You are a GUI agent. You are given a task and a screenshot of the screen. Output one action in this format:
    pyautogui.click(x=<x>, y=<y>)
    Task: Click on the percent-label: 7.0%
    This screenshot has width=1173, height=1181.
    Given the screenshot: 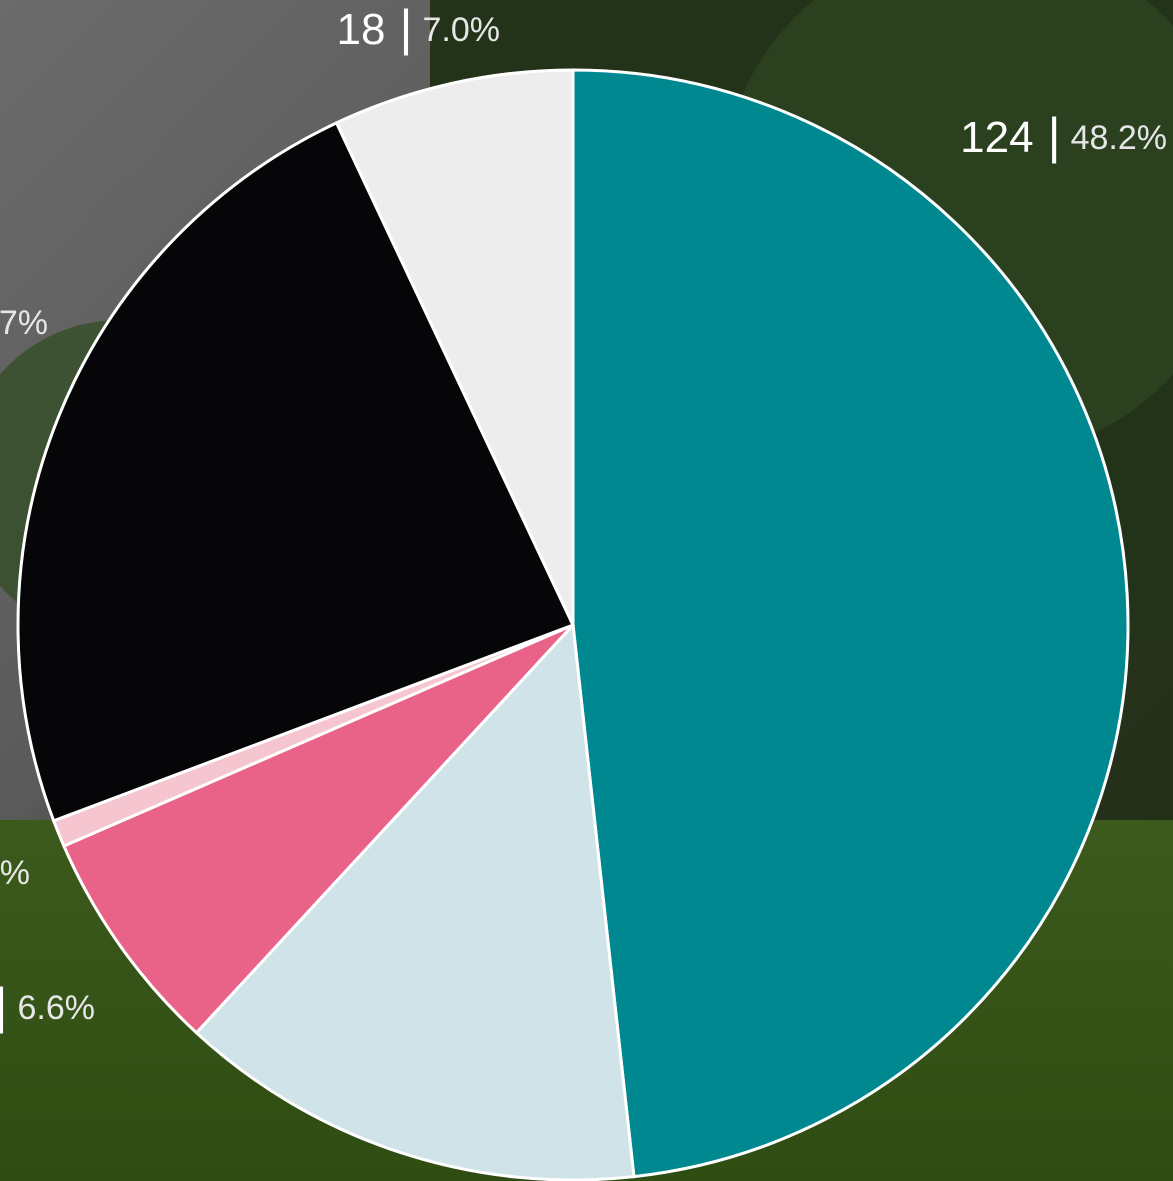 What is the action you would take?
    pyautogui.click(x=462, y=30)
    